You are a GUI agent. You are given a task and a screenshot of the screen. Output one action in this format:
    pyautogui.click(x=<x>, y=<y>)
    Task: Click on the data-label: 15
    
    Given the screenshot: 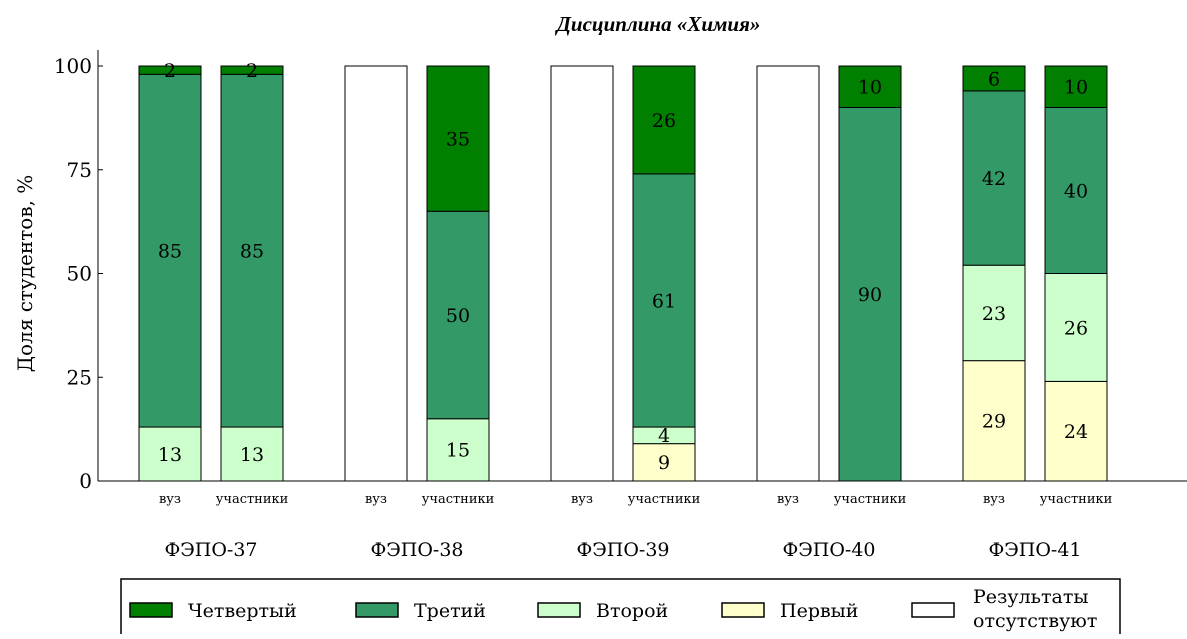 What is the action you would take?
    pyautogui.click(x=458, y=451)
    